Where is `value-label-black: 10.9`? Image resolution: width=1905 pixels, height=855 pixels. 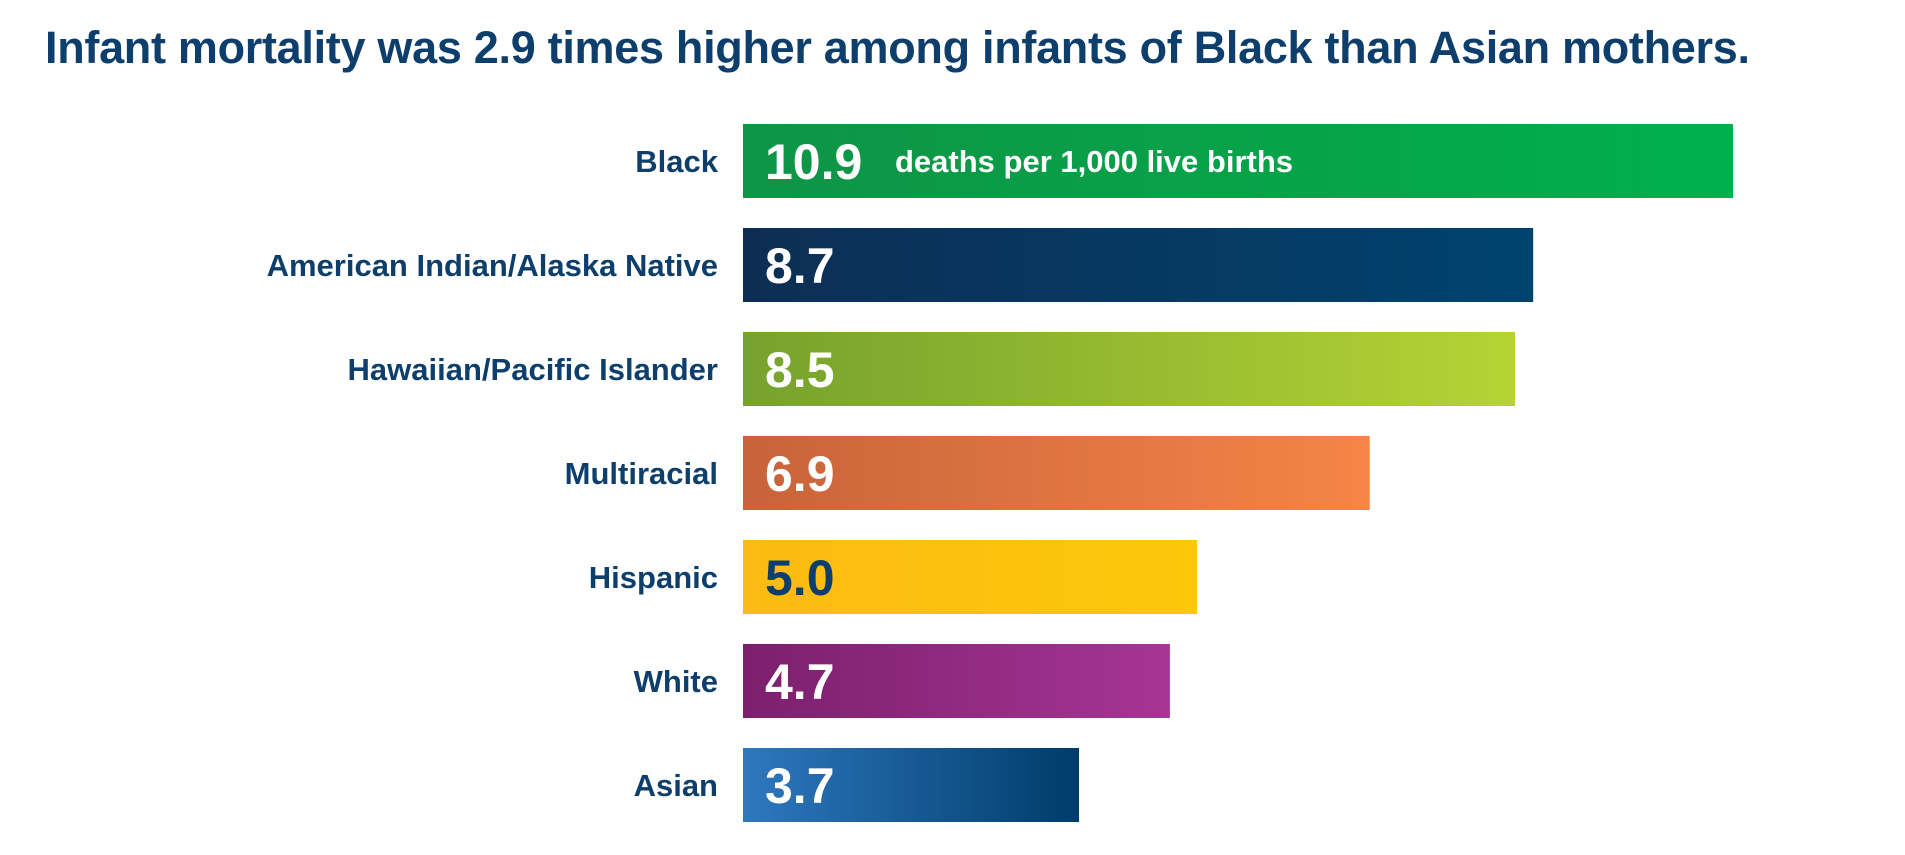 value-label-black: 10.9 is located at coordinates (813, 162).